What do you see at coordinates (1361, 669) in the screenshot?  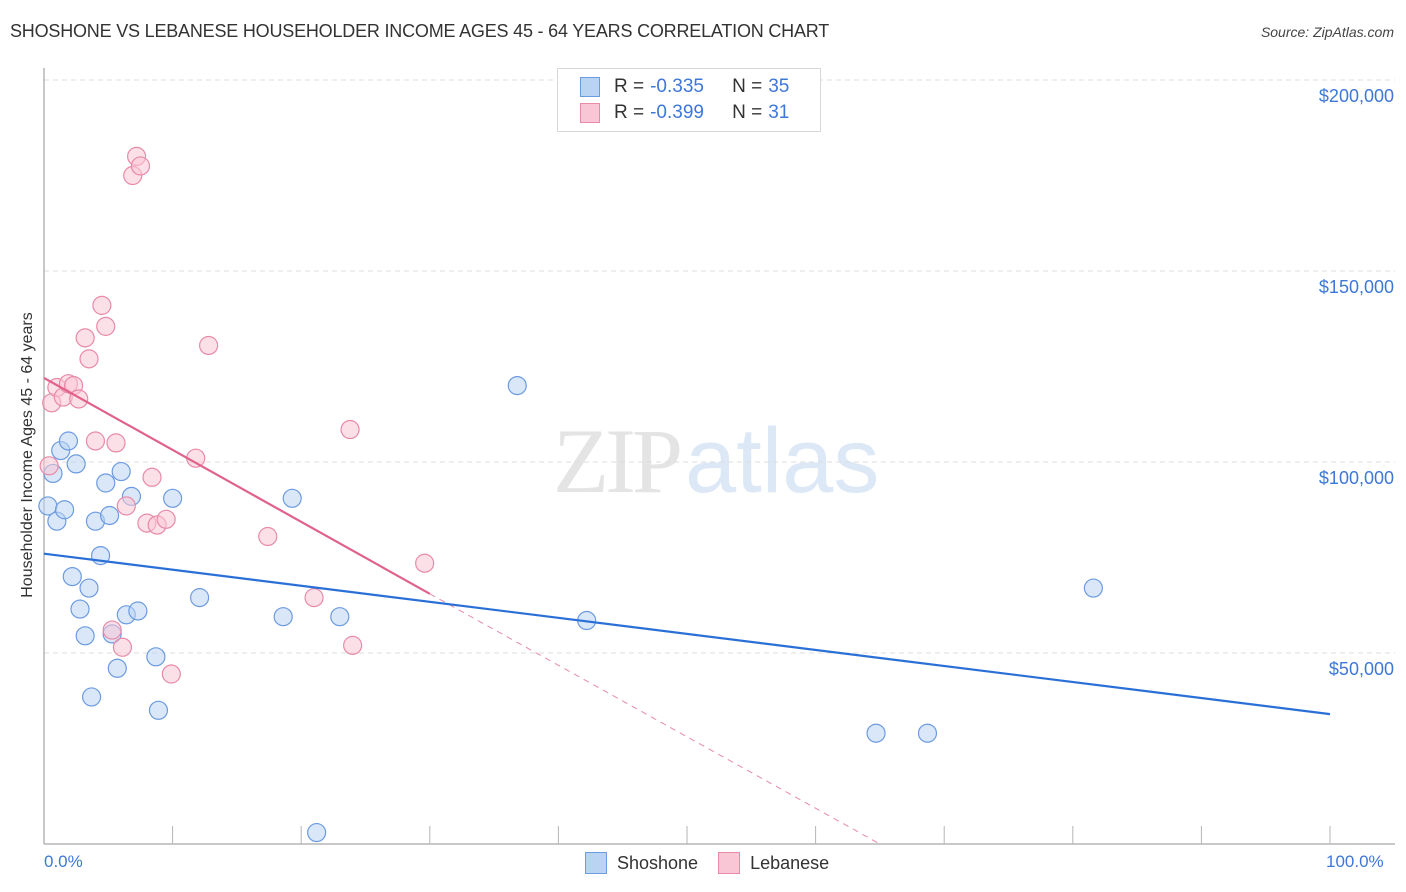 I see `y-tick-50k: $50,000` at bounding box center [1361, 669].